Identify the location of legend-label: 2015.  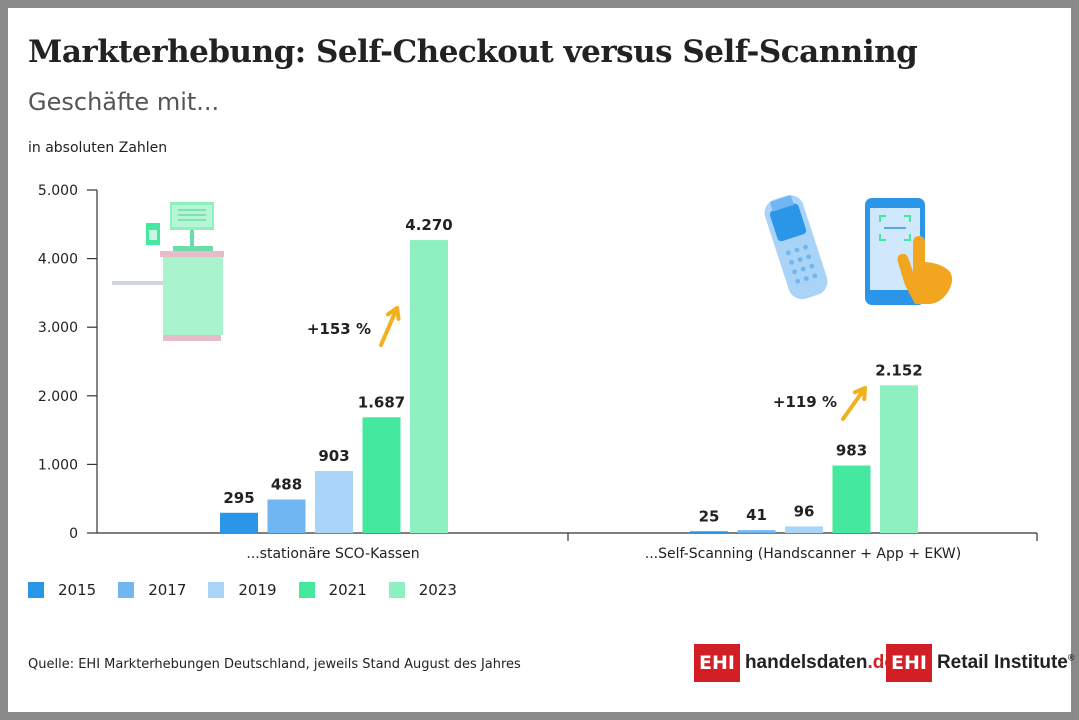
(77, 590).